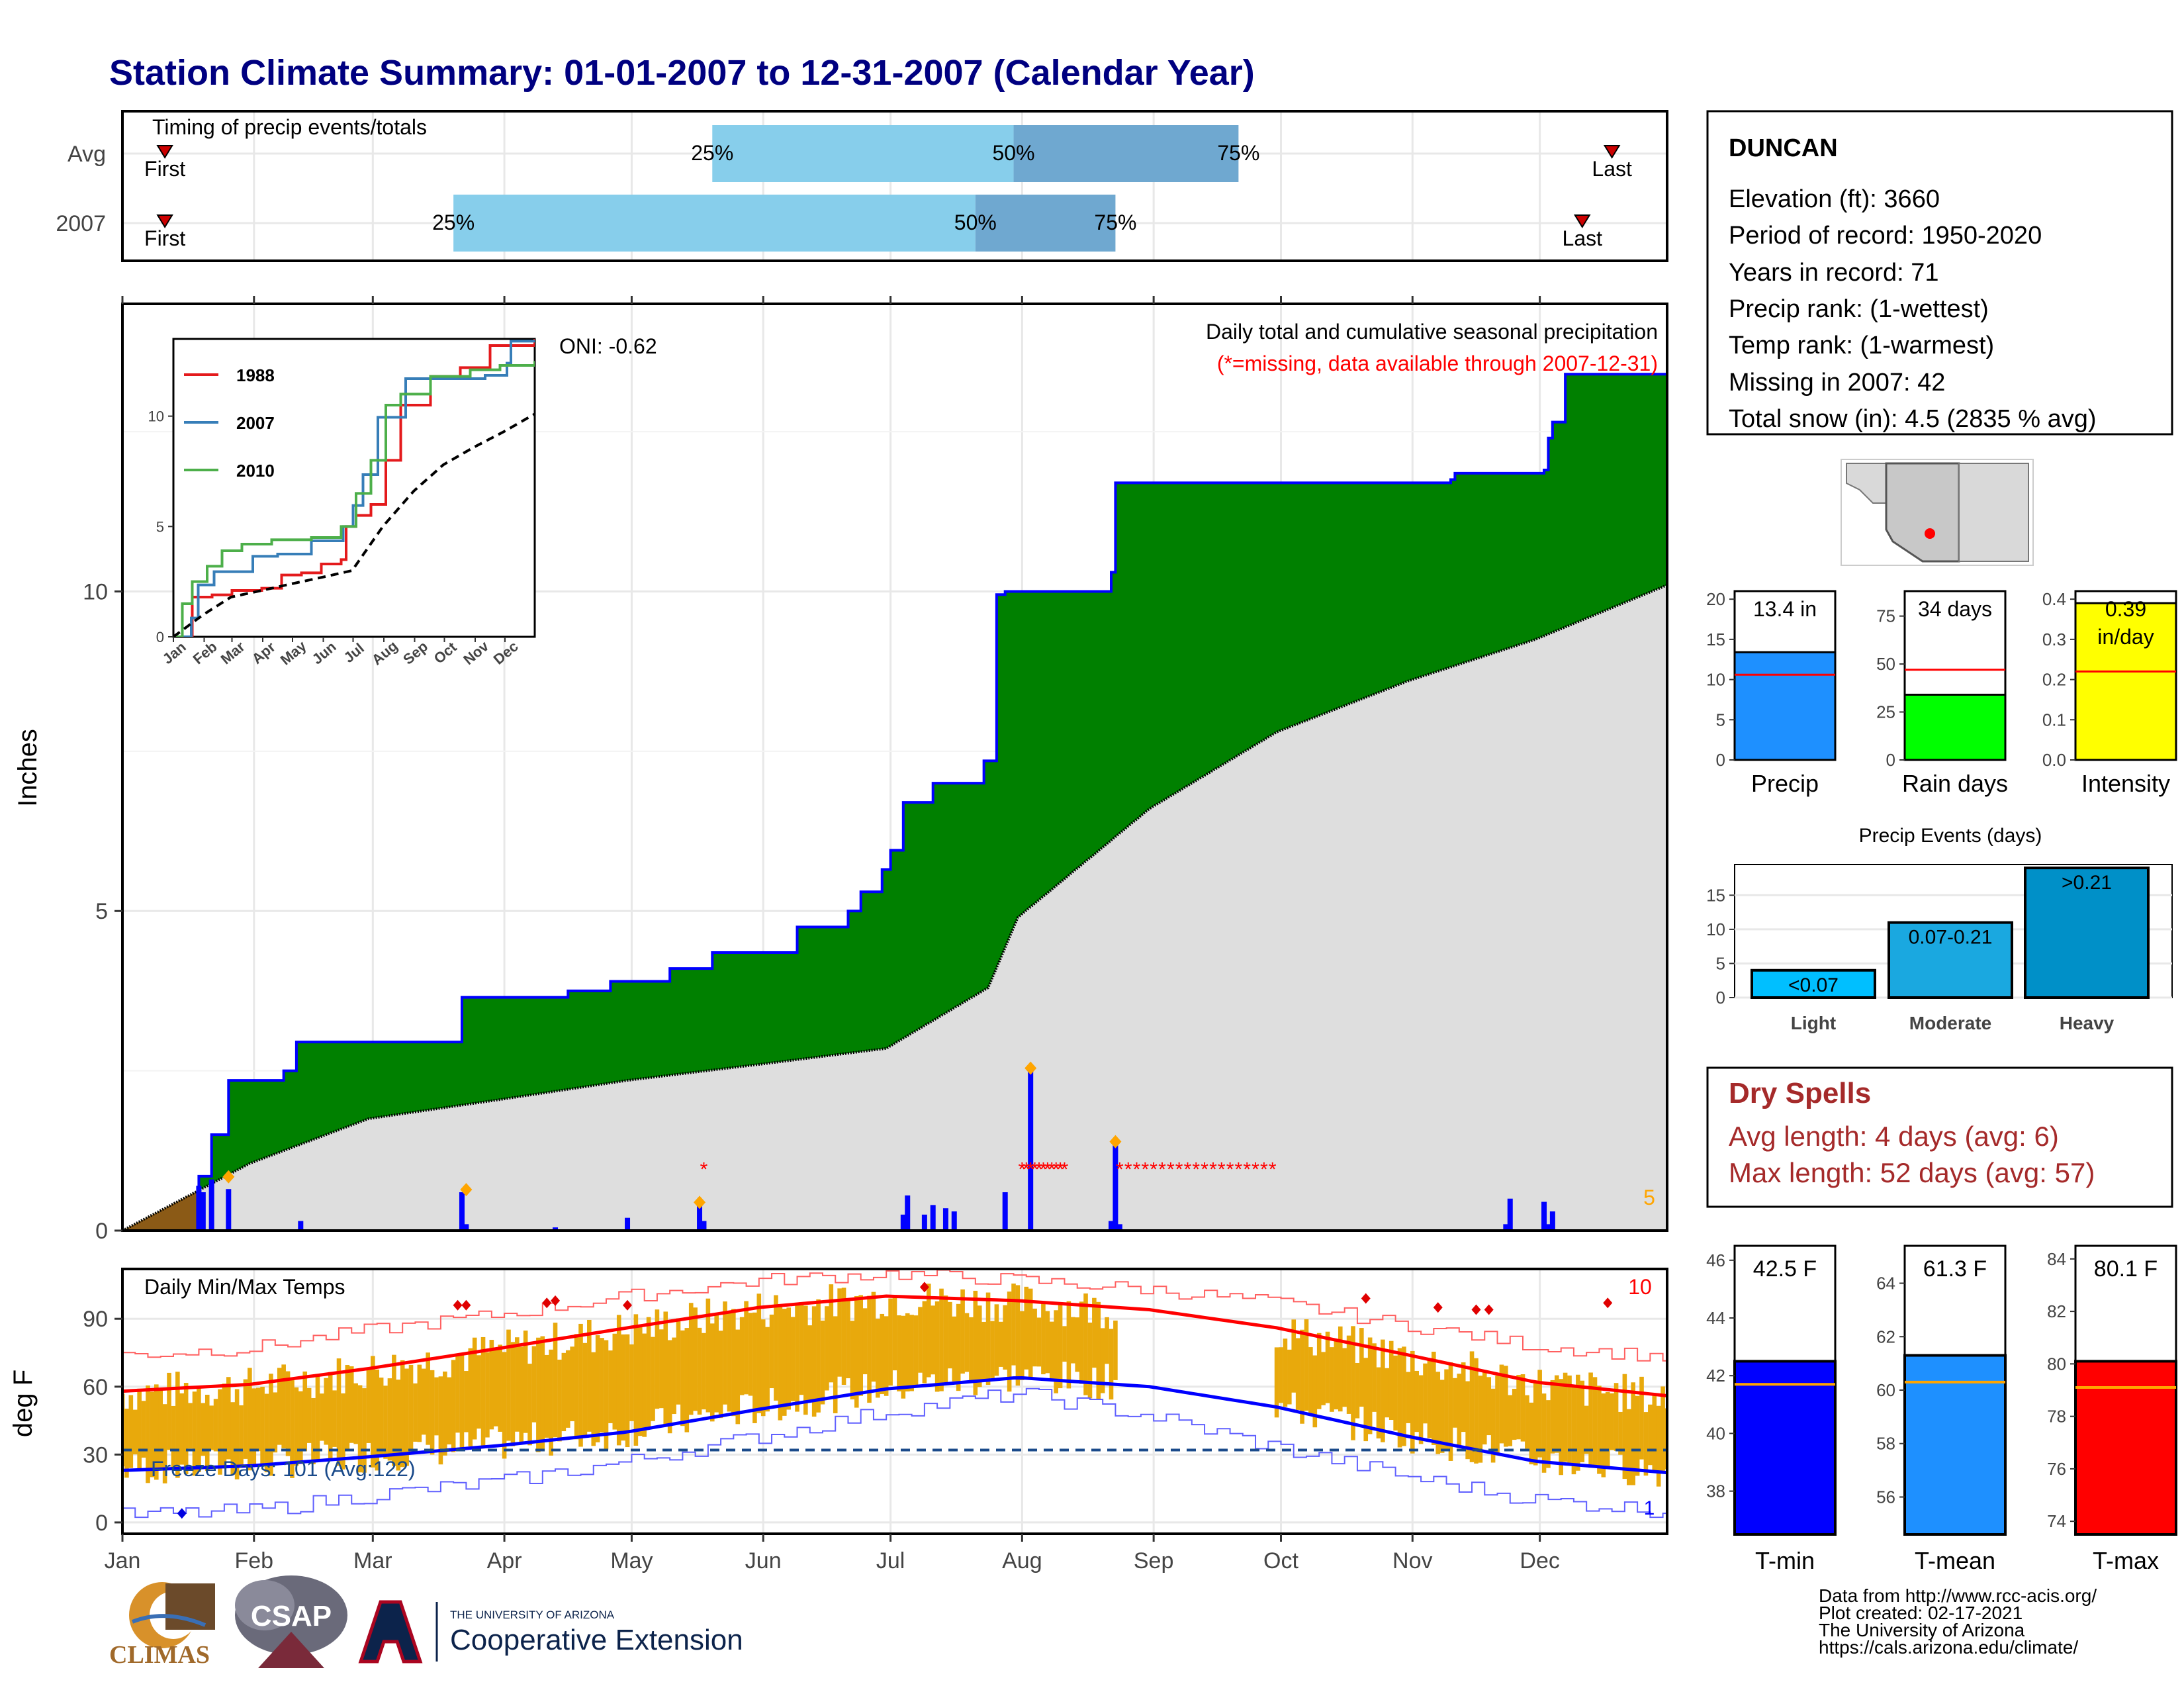 This screenshot has height=1688, width=2184. Describe the element at coordinates (353, 652) in the screenshot. I see `inset-x-tick-label: Jul` at that location.